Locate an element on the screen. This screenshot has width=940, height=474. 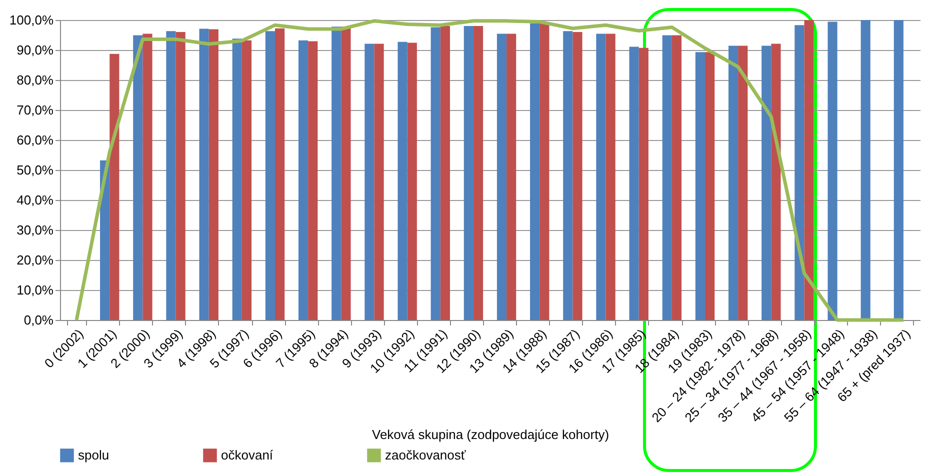
y-tick-label: 70,0% is located at coordinates (35, 110).